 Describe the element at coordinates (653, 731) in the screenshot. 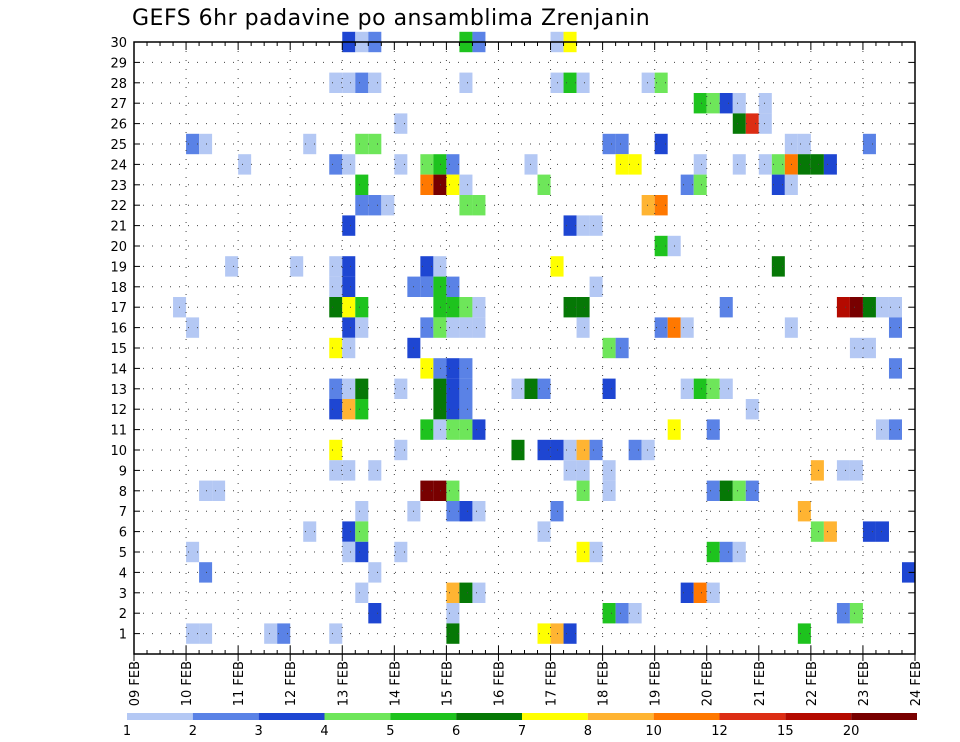

I see `colorbar-label: 10` at that location.